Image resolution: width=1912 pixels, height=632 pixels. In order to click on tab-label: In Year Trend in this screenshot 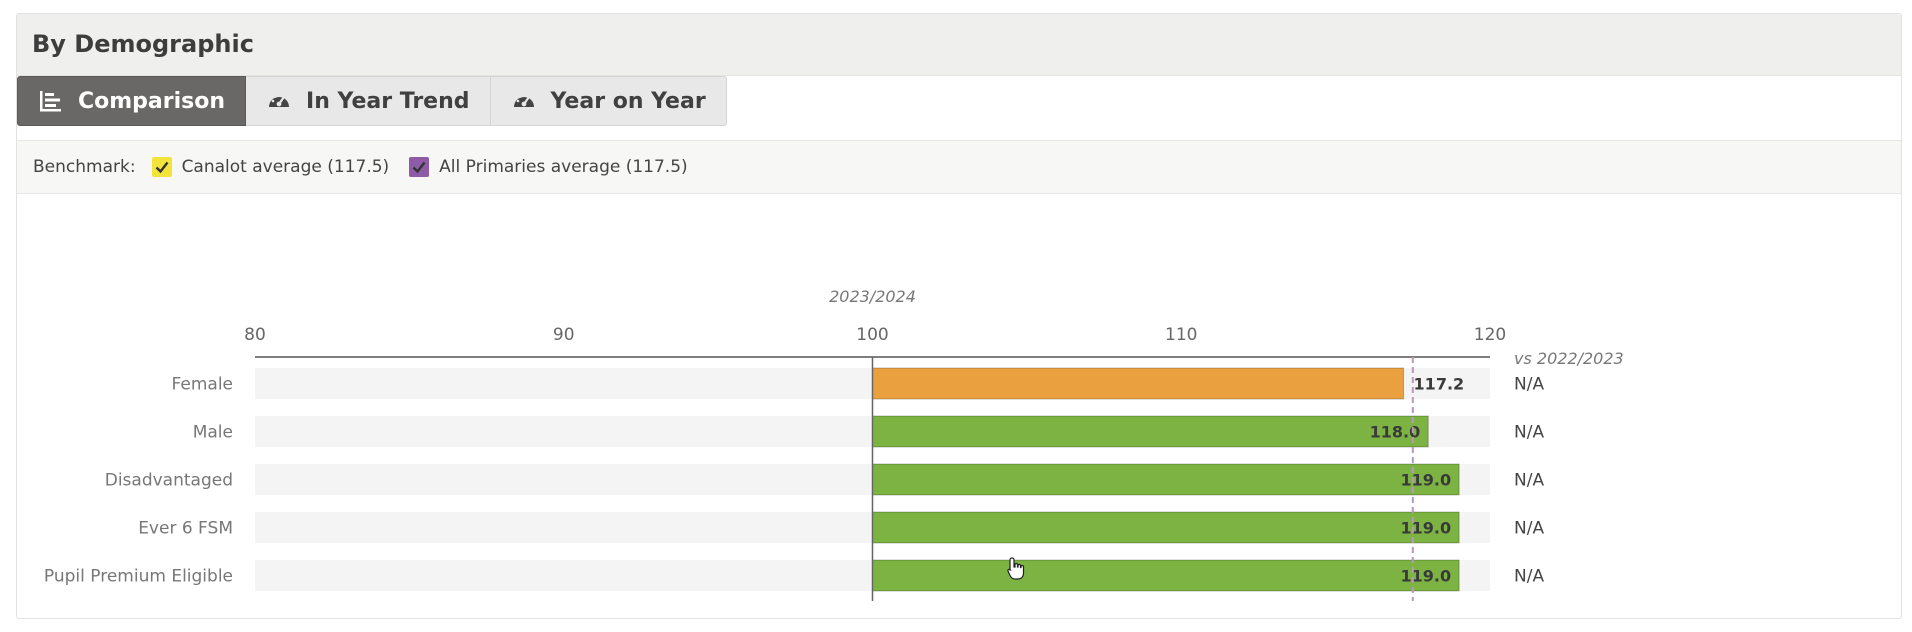, I will do `click(388, 101)`.